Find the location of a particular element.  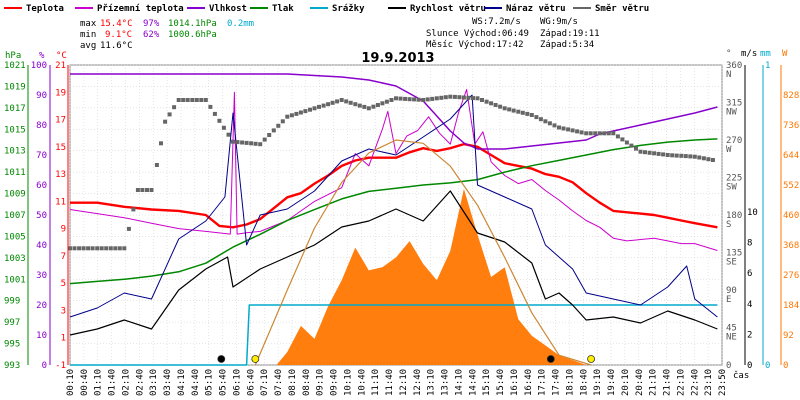

tick-pressure: 1001 is located at coordinates (15, 280).